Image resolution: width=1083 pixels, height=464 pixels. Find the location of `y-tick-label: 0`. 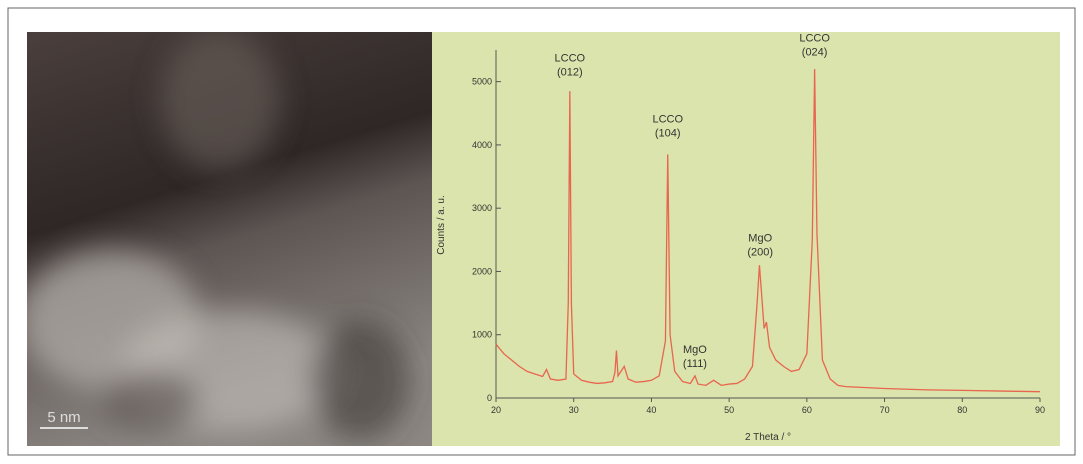

y-tick-label: 0 is located at coordinates (489, 398).